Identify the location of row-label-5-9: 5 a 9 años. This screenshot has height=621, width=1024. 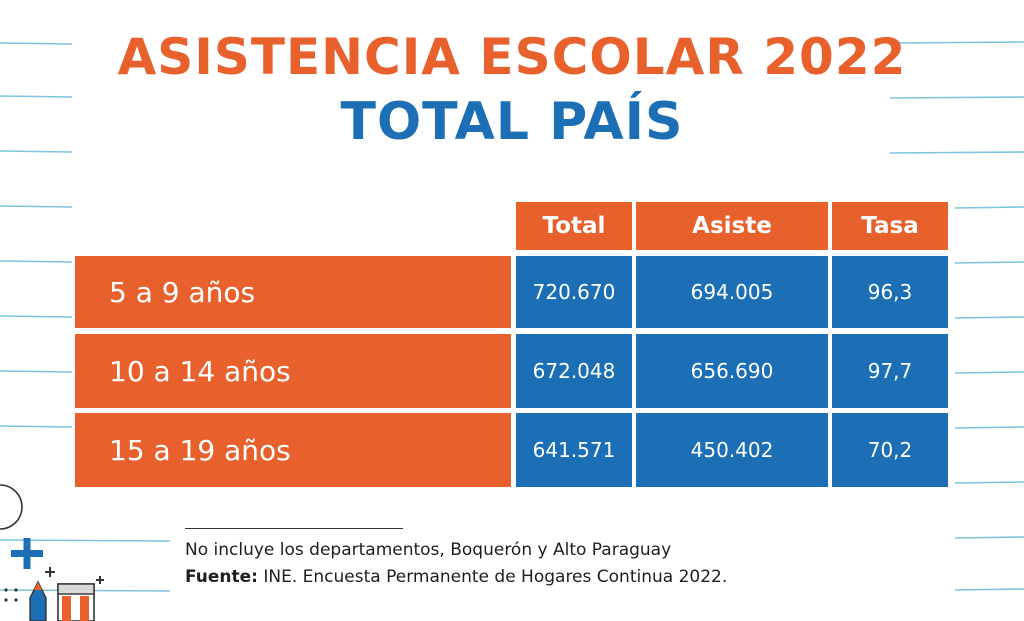
(293, 292).